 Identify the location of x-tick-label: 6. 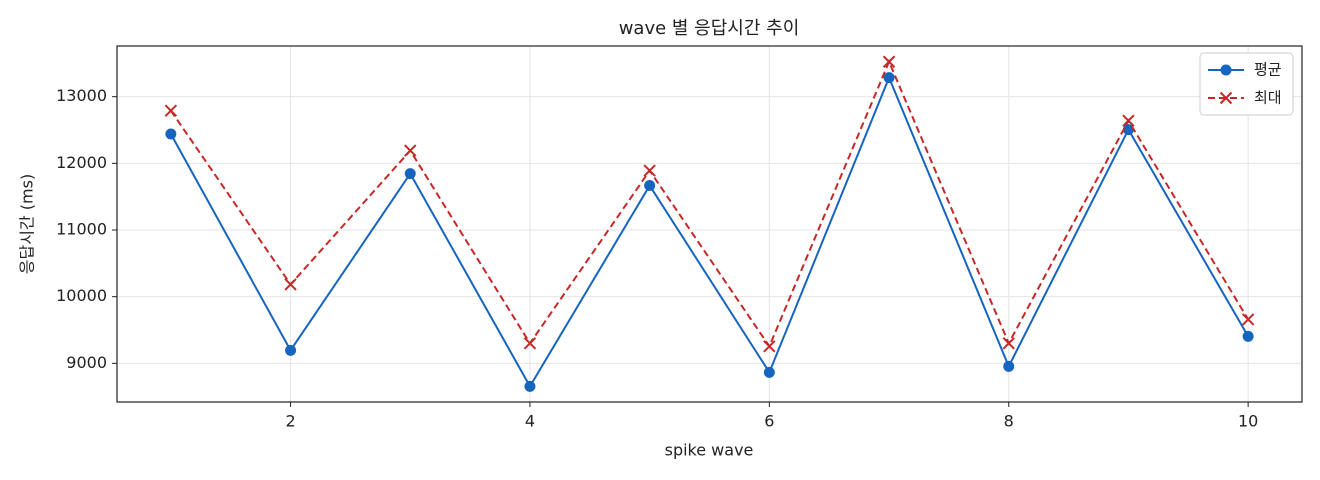
(769, 421).